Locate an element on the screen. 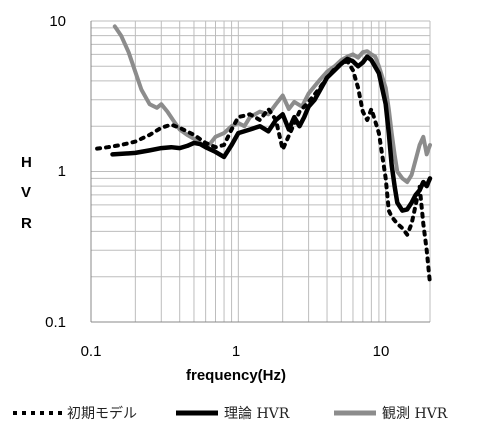 The width and height of the screenshot is (490, 425). y-axis-title: H V R is located at coordinates (26, 193).